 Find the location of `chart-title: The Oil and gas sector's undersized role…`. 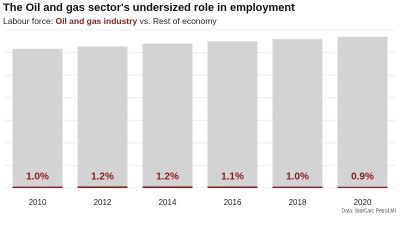

chart-title: The Oil and gas sector's undersized role… is located at coordinates (149, 8).